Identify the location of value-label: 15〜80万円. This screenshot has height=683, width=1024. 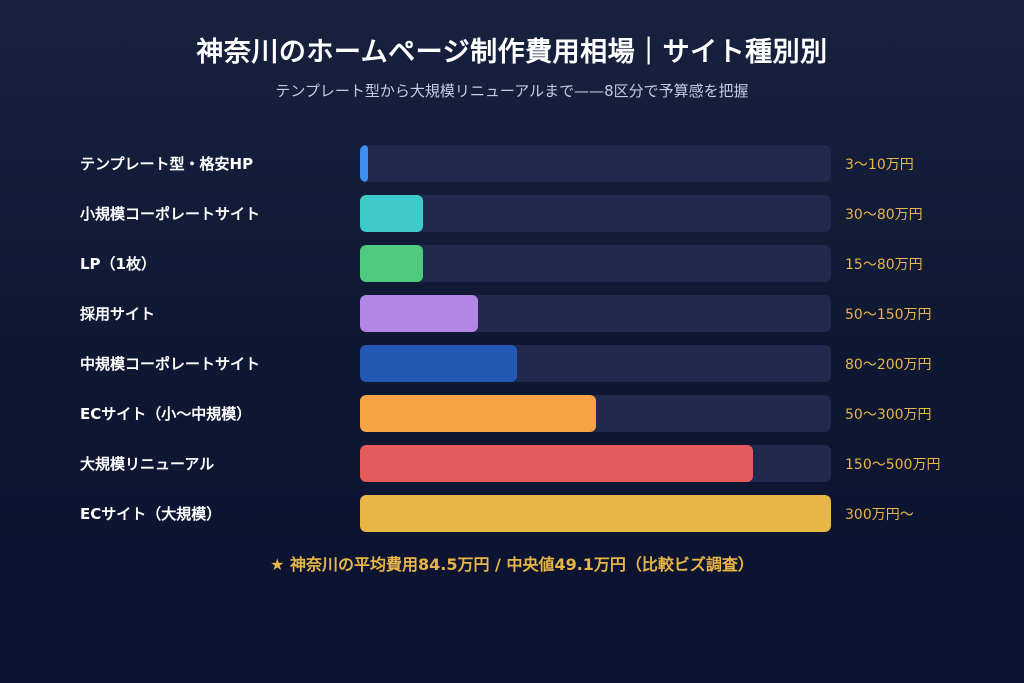
(884, 264).